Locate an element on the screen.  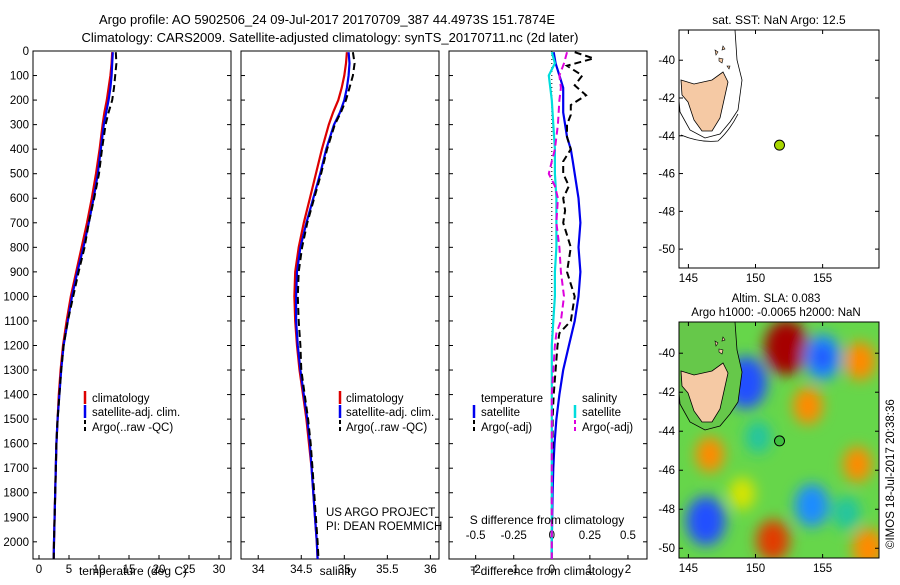
y-tick-label: 1000 is located at coordinates (16, 297).